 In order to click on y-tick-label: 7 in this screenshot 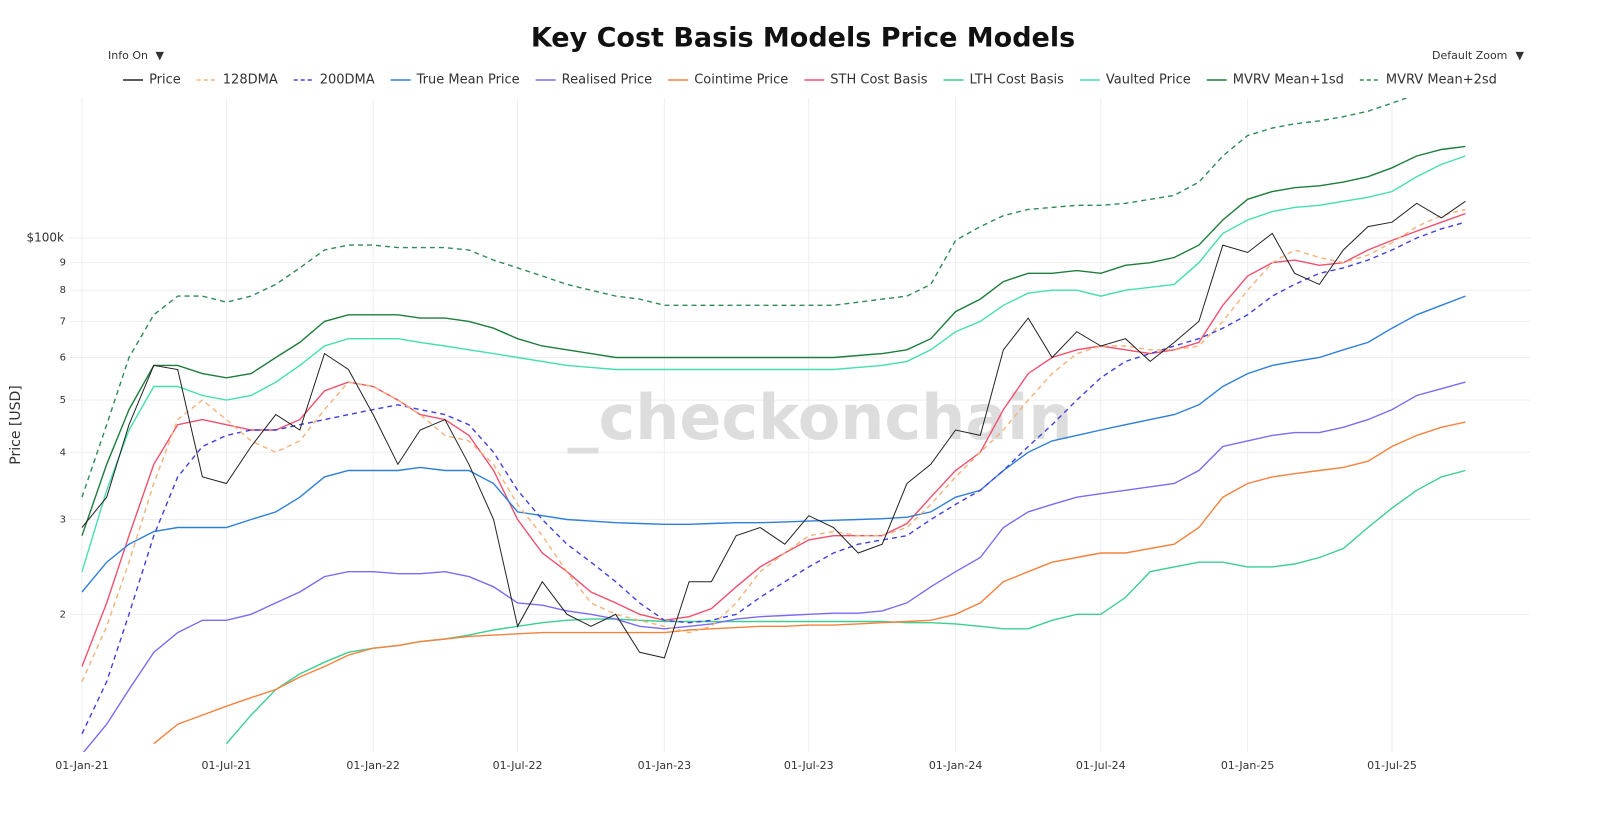, I will do `click(63, 321)`.